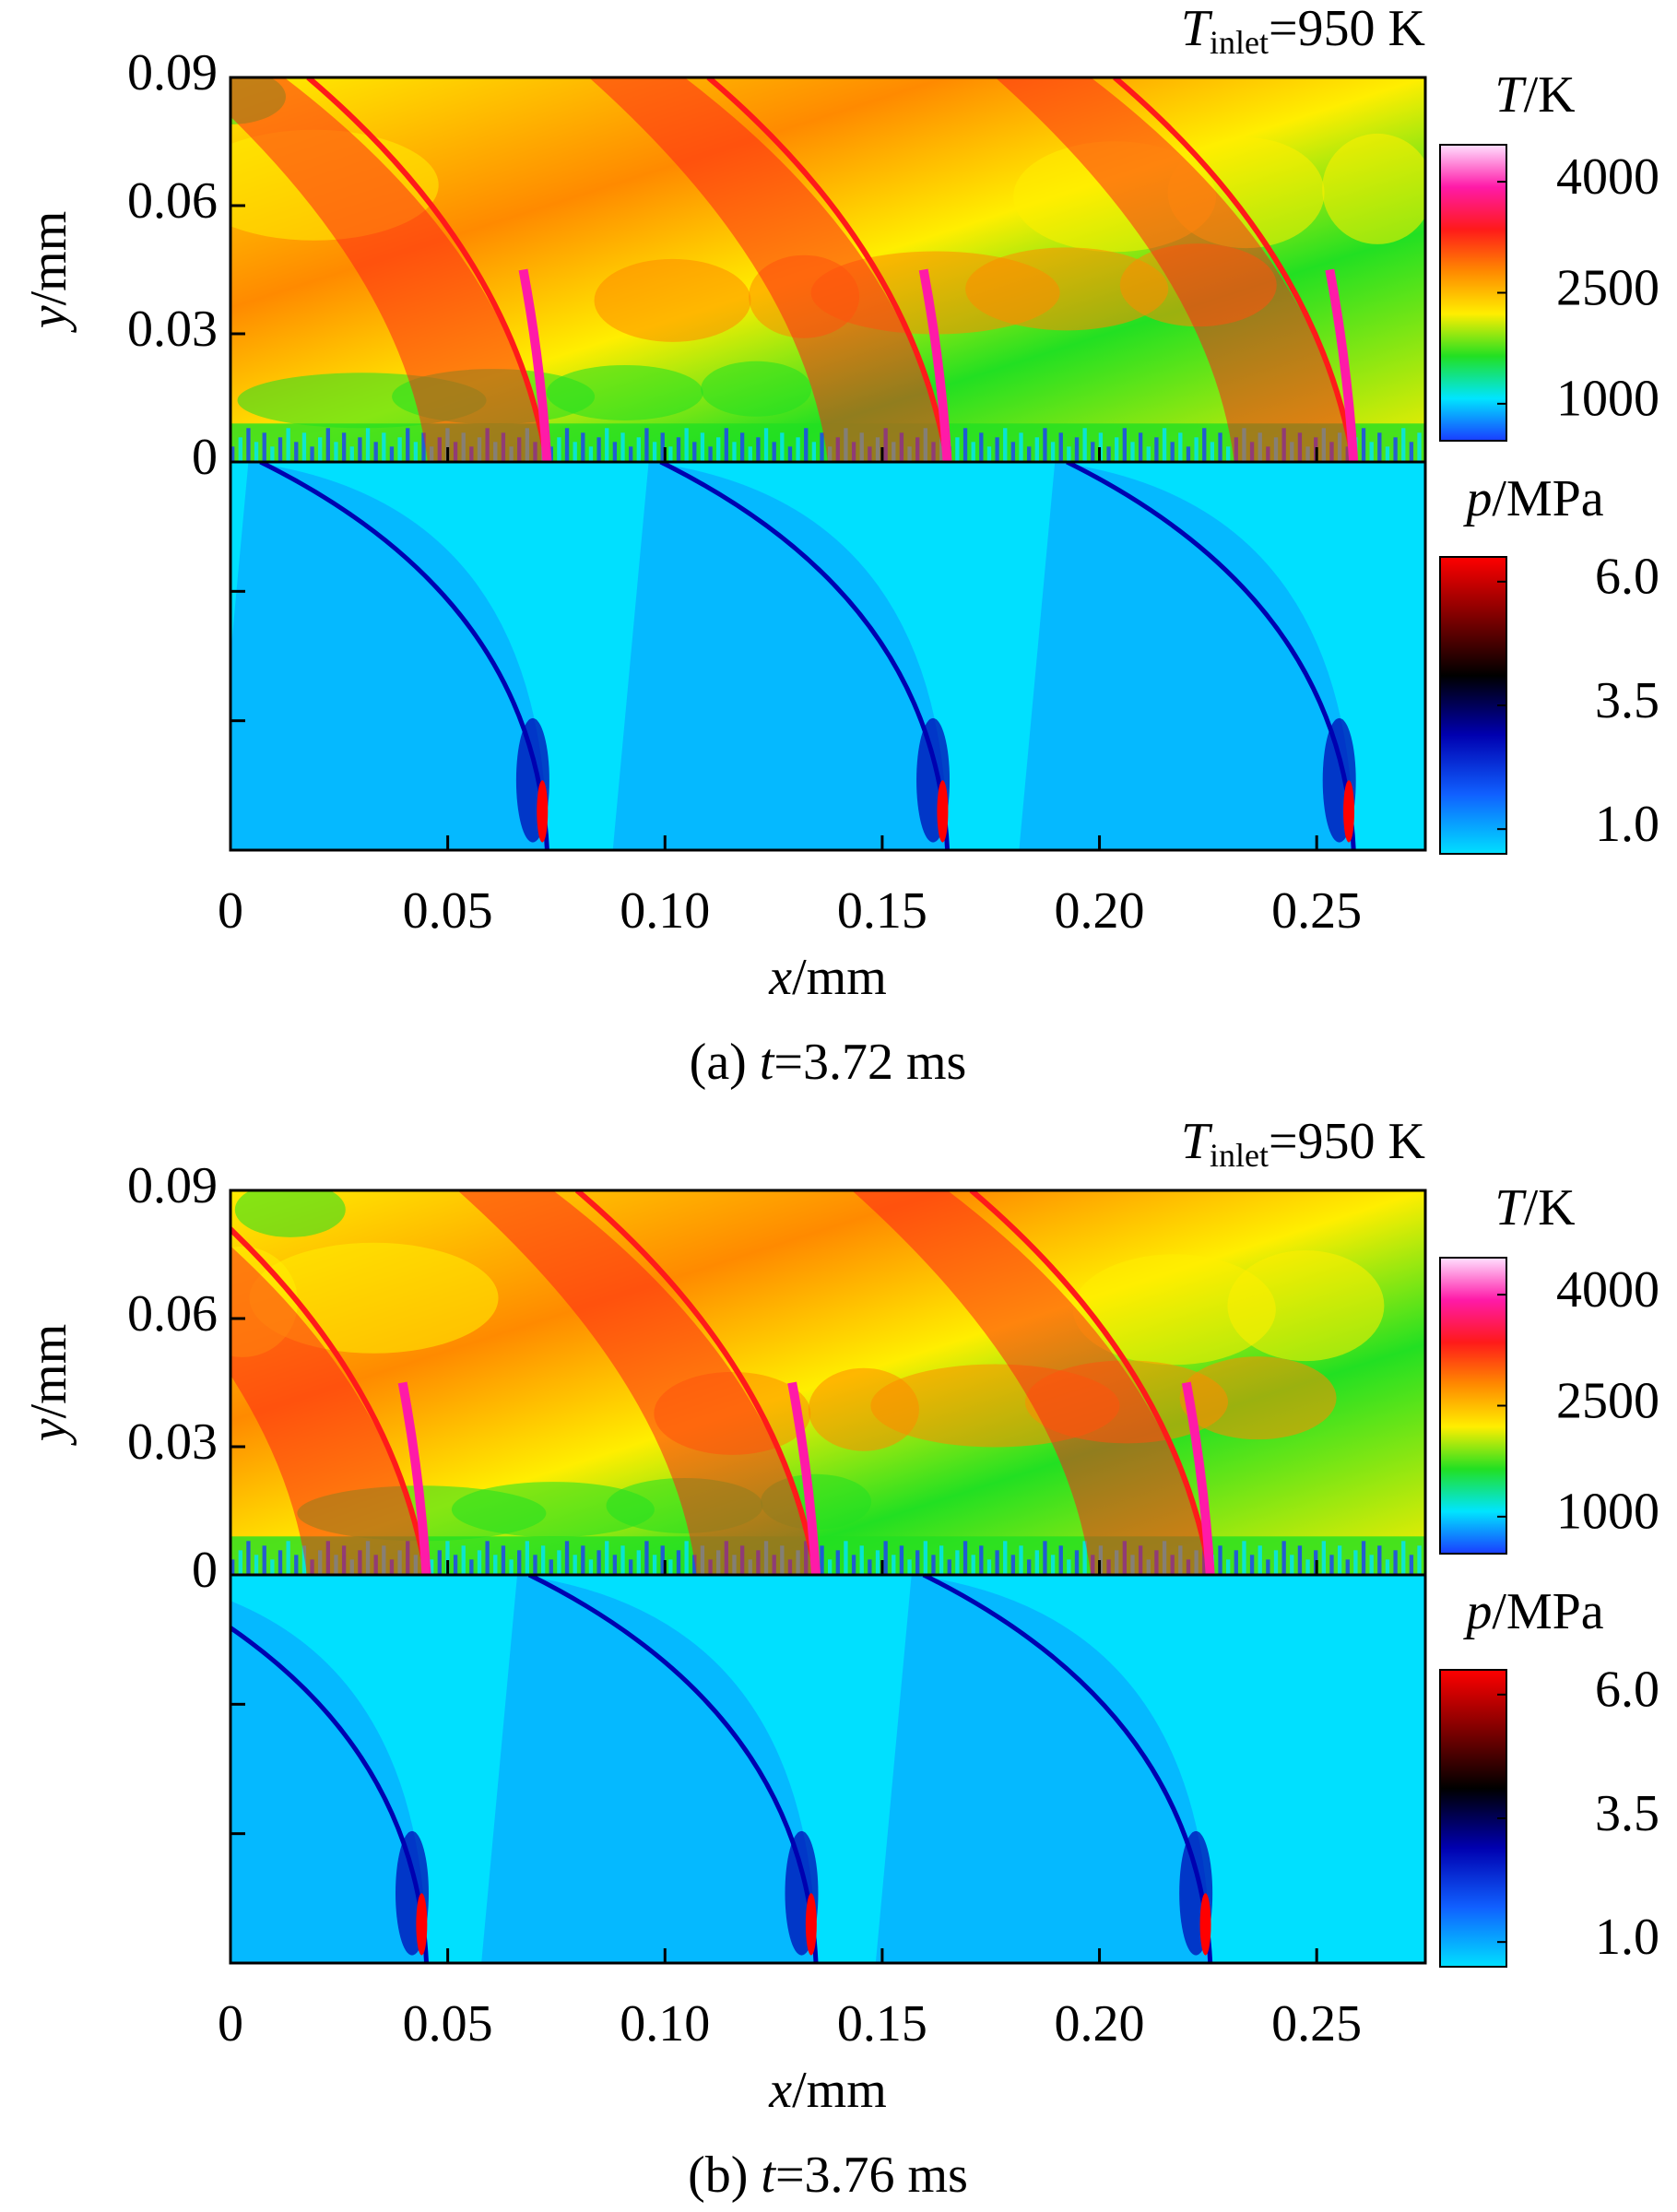 This screenshot has height=2212, width=1677. I want to click on caption-label: (b), so click(718, 2176).